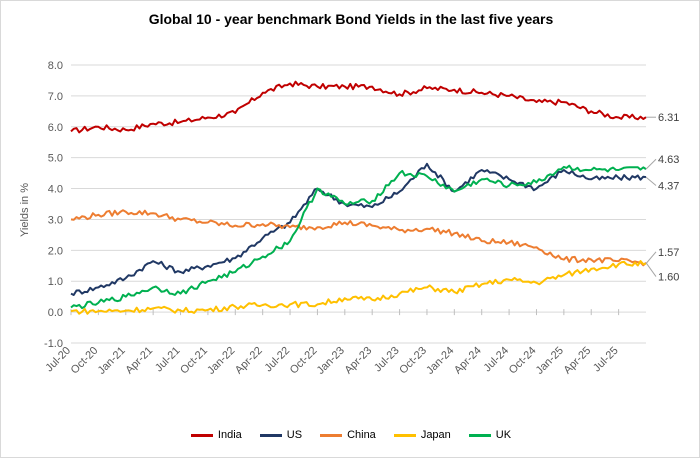 The height and width of the screenshot is (458, 700). Describe the element at coordinates (112, 361) in the screenshot. I see `x-tick-label: Jan-21` at that location.